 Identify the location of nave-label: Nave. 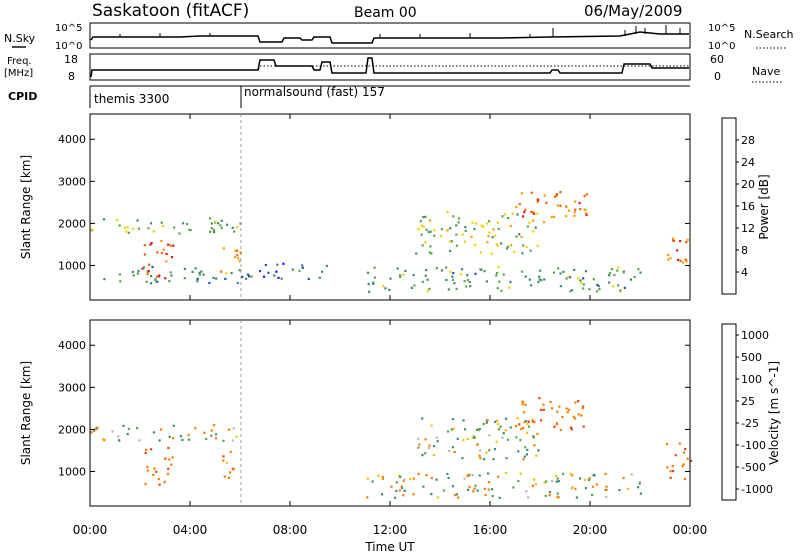
(766, 71).